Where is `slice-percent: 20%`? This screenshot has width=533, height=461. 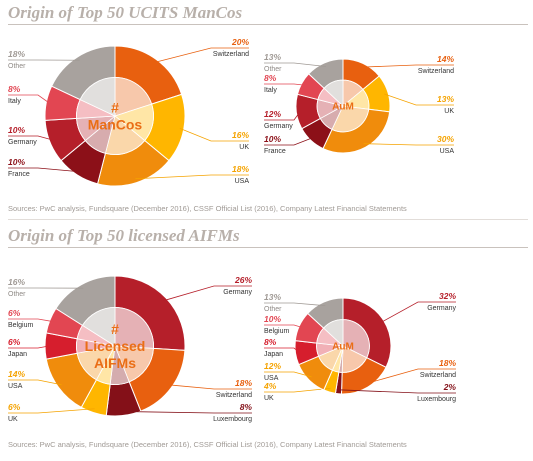 slice-percent: 20% is located at coordinates (240, 42).